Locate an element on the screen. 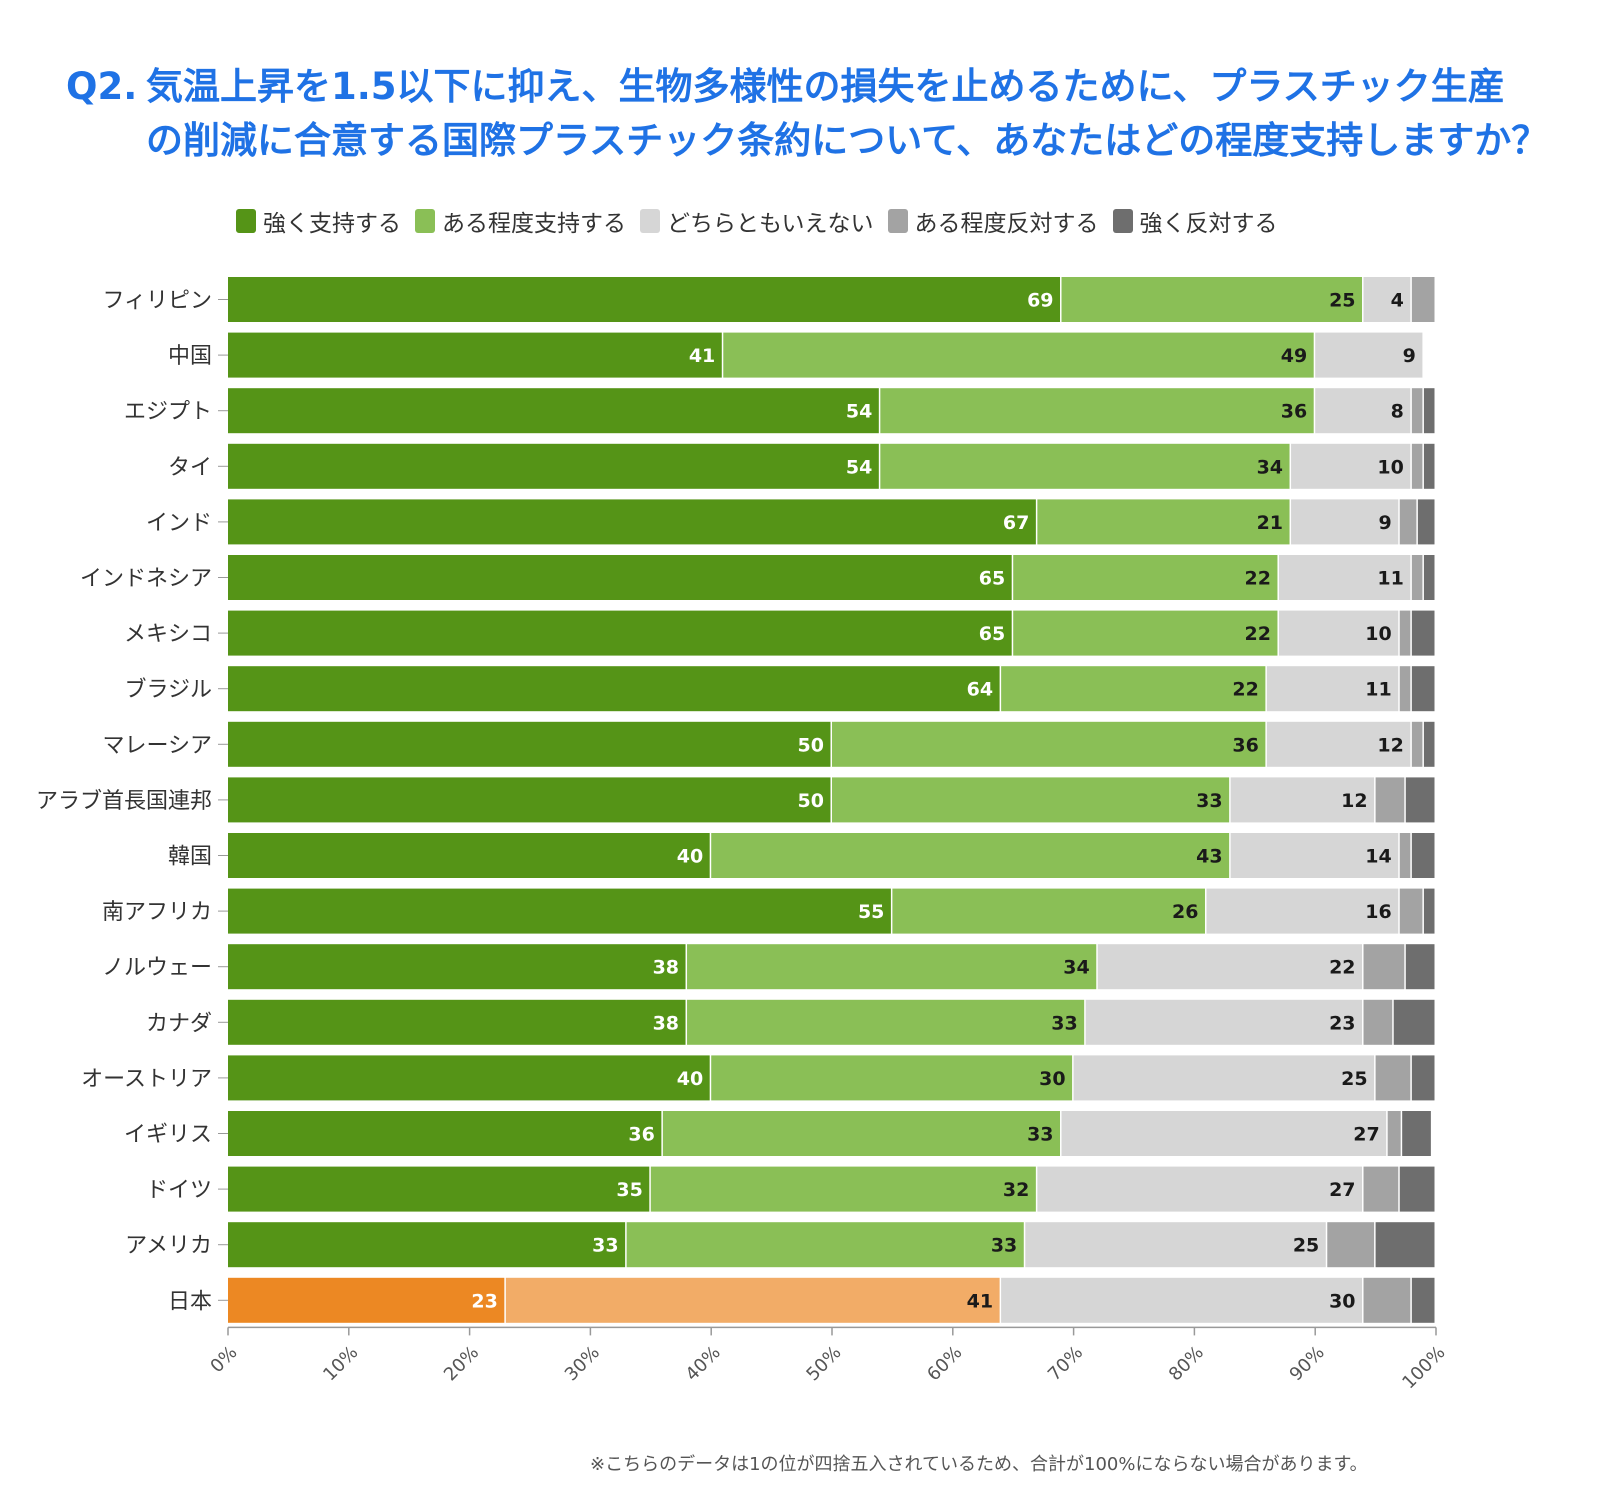  data-label: 38 is located at coordinates (666, 968).